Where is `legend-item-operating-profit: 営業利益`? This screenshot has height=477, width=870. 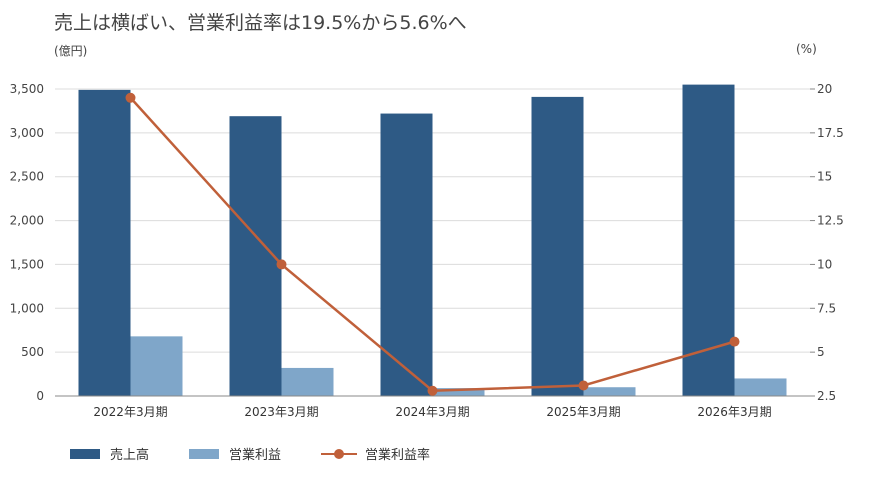
legend-item-operating-profit: 営業利益 is located at coordinates (235, 453).